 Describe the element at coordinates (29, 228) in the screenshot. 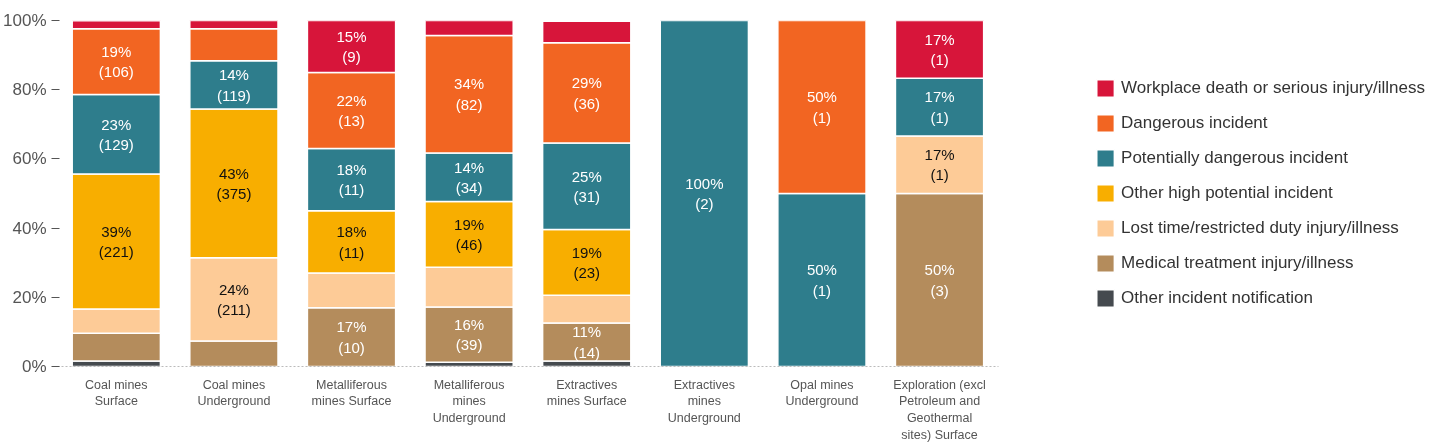

I see `y-tick-label: 40%` at that location.